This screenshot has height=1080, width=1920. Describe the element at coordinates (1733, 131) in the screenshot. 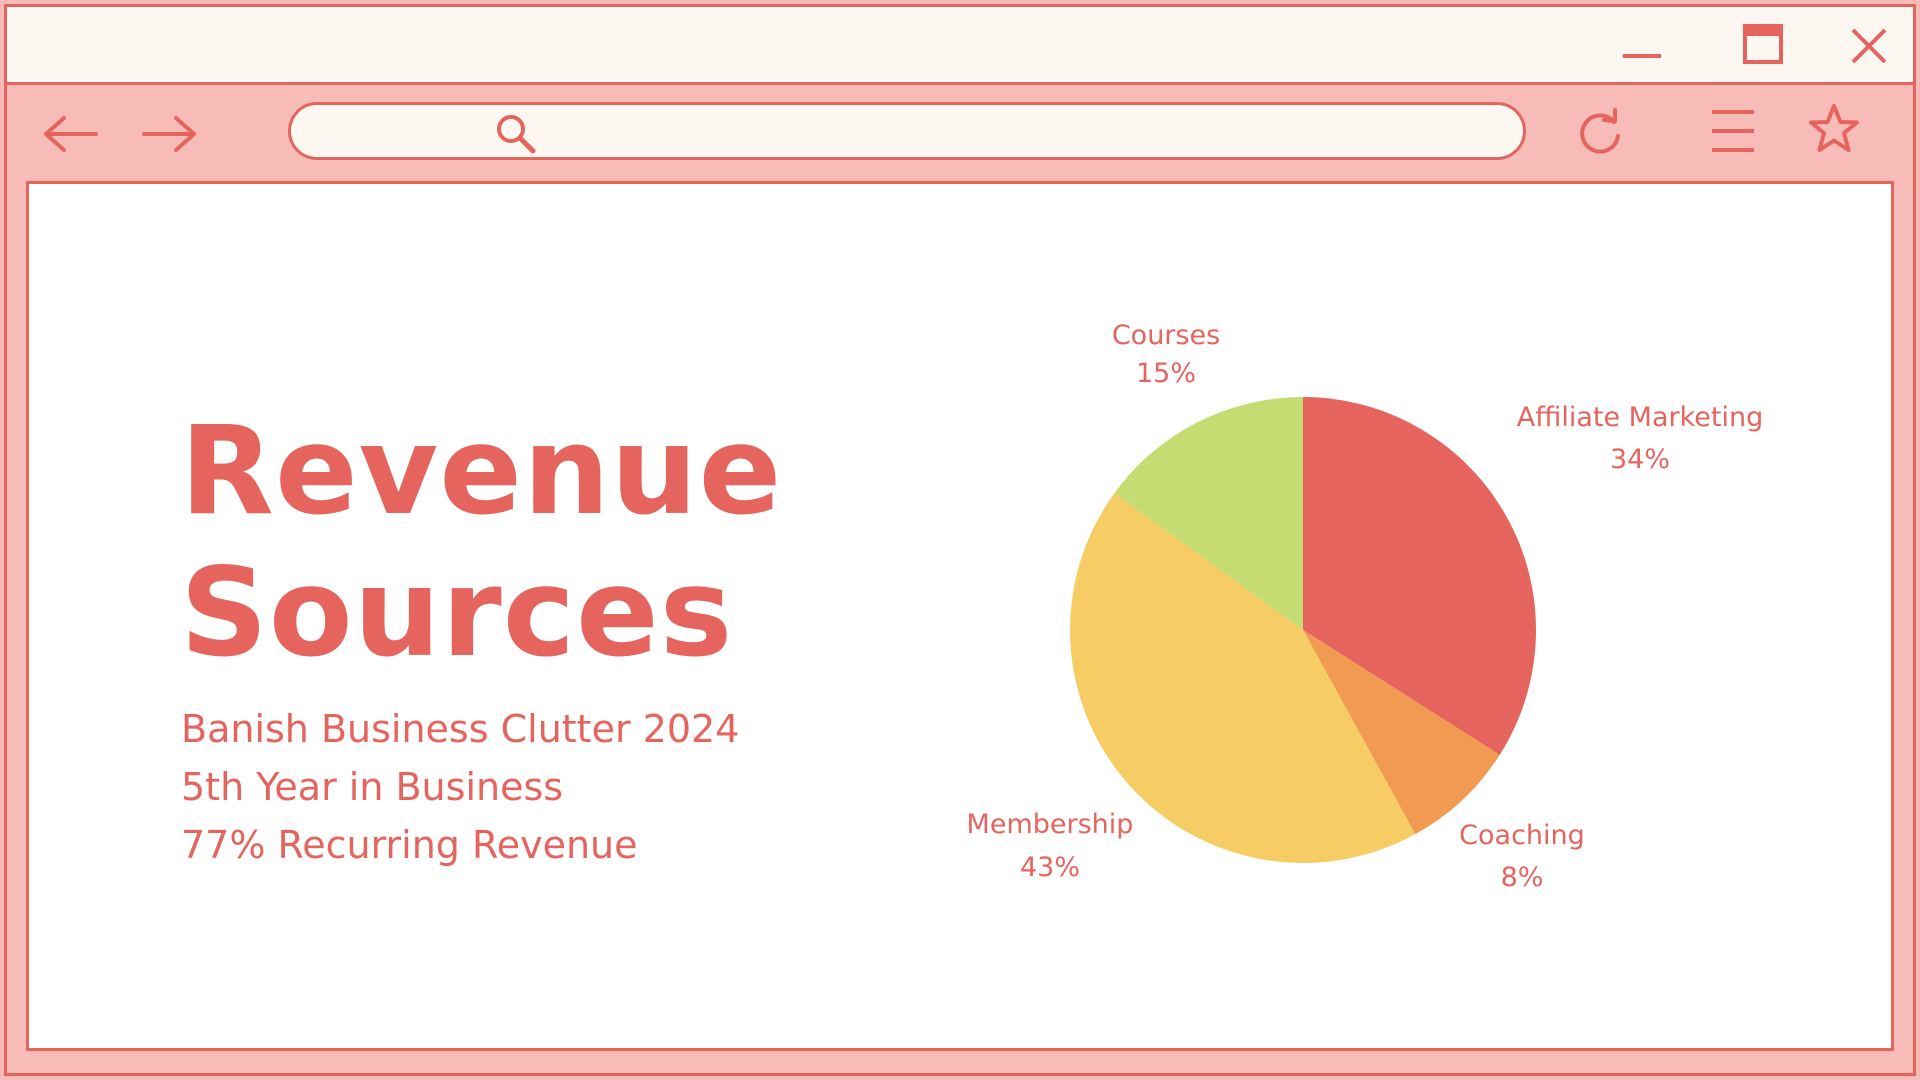

I see `menu-icon` at that location.